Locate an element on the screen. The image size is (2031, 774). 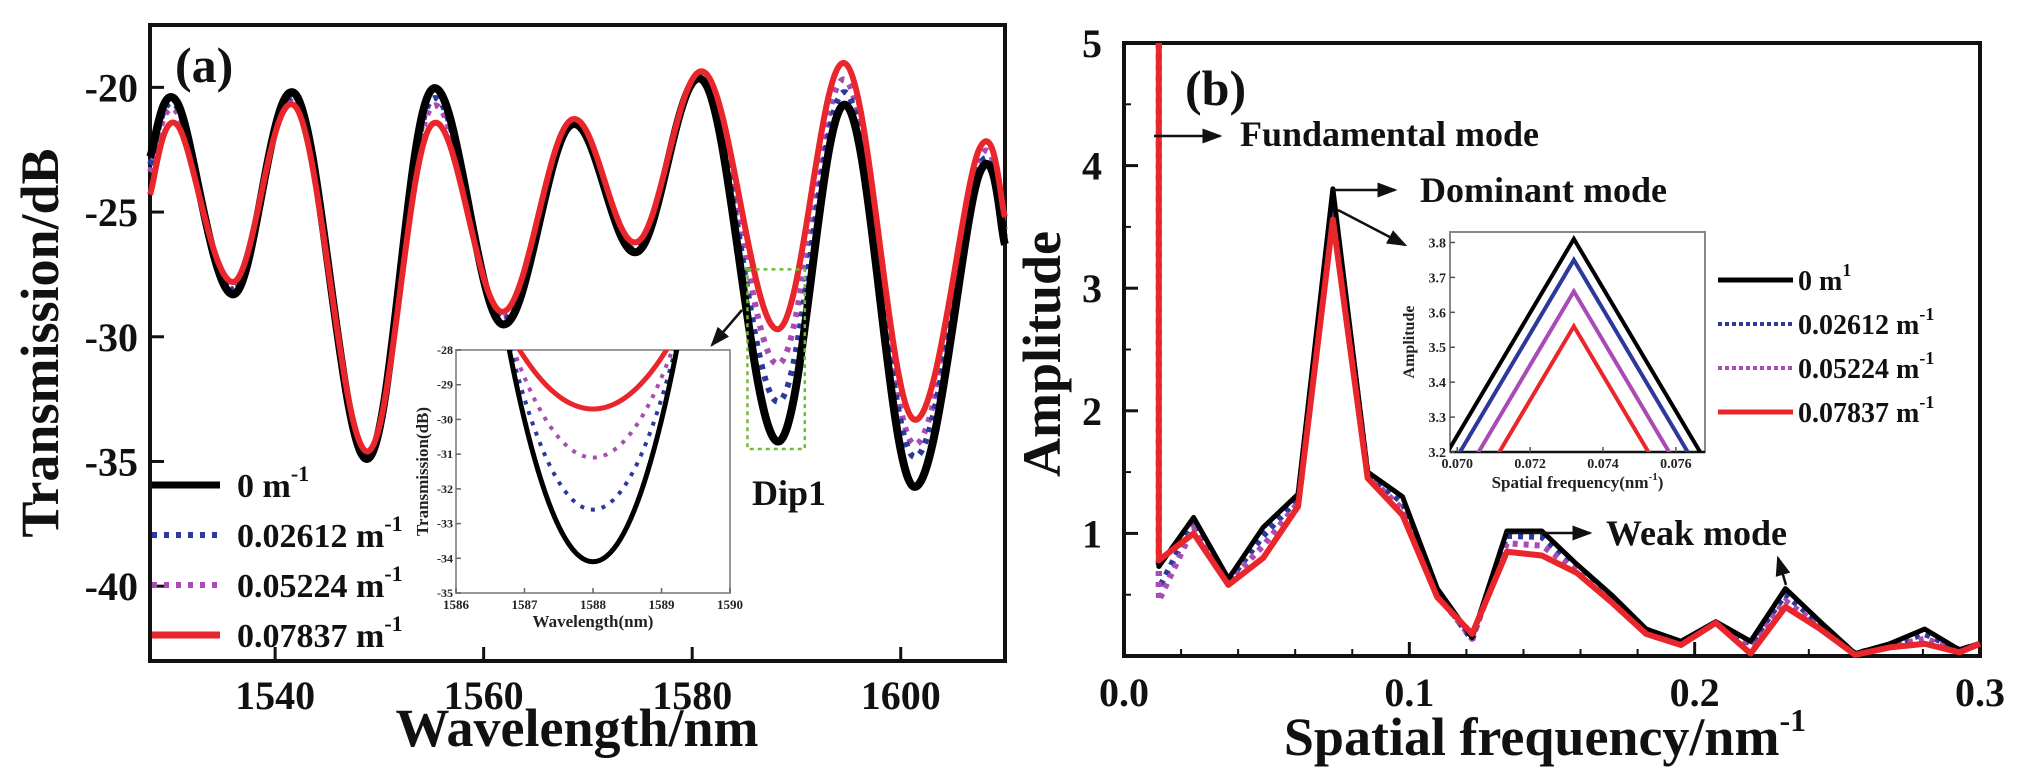
dip1-inset-arrow is located at coordinates (726, 328).